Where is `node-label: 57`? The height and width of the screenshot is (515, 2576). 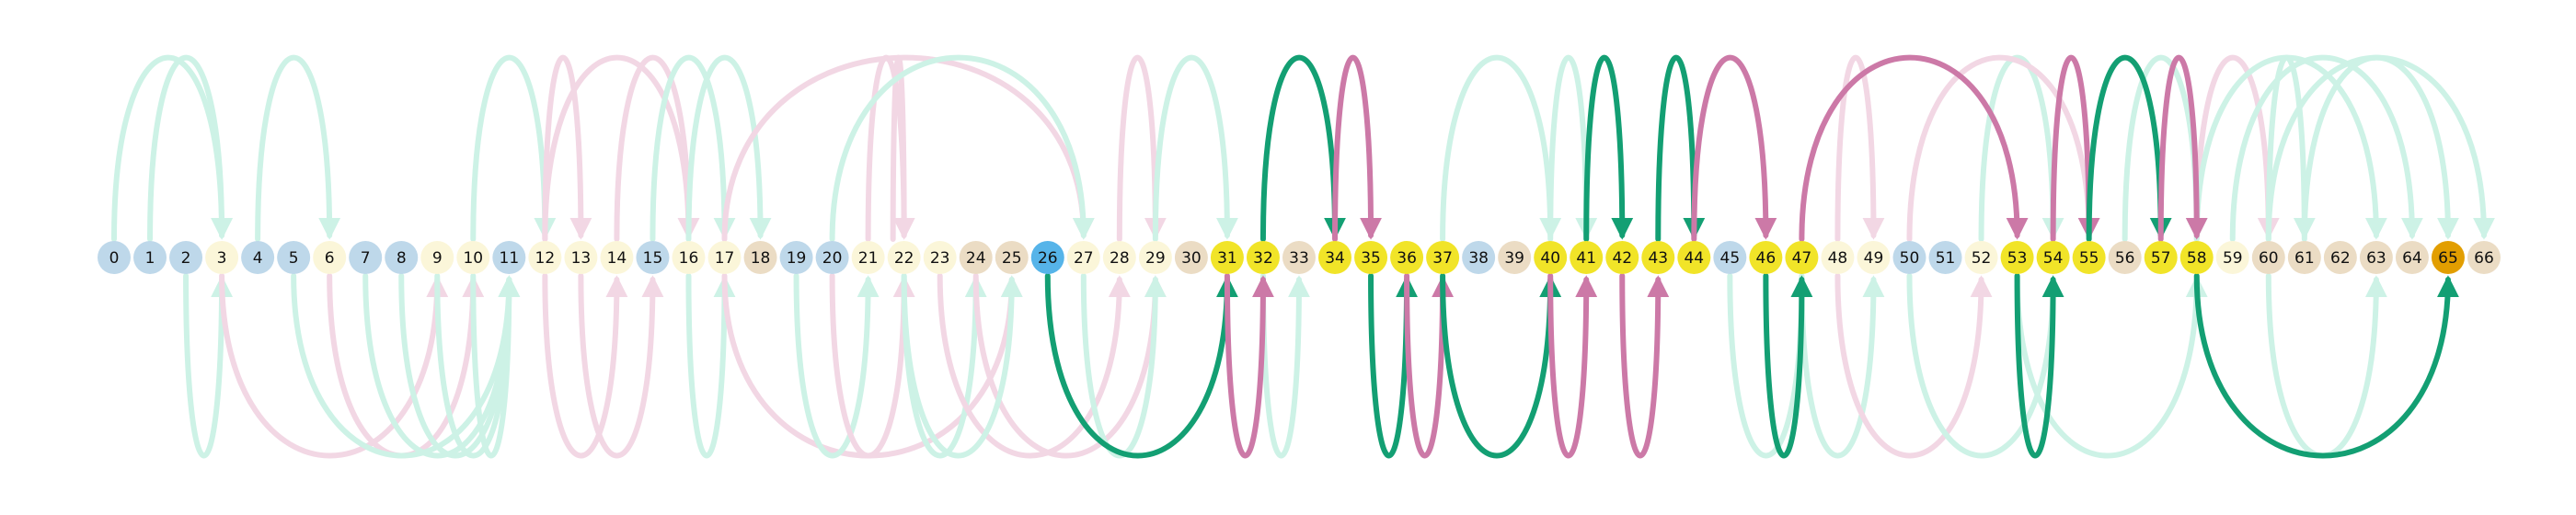 node-label: 57 is located at coordinates (2161, 258).